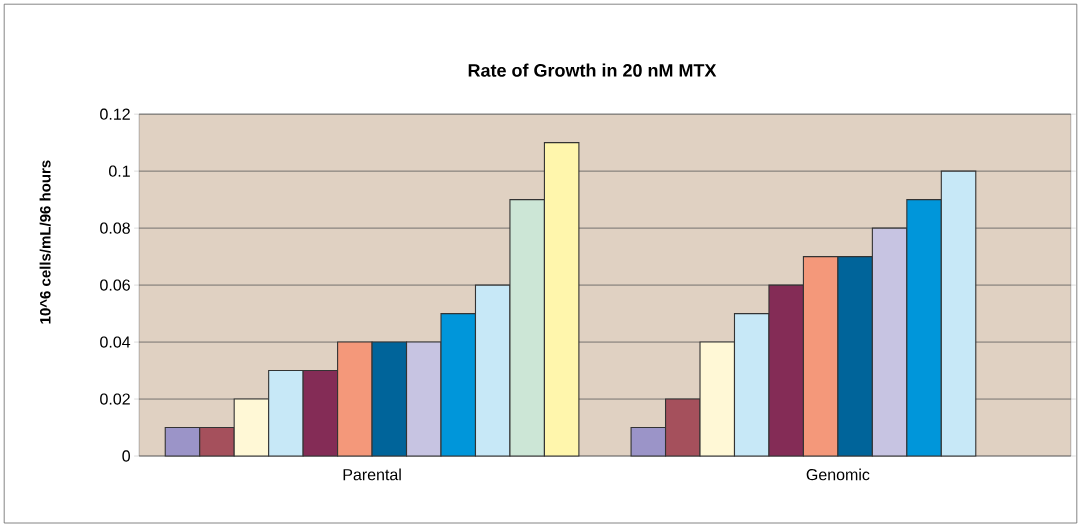  Describe the element at coordinates (592, 70) in the screenshot. I see `chart-title: Rate of Growth in 20 nM MTX` at that location.